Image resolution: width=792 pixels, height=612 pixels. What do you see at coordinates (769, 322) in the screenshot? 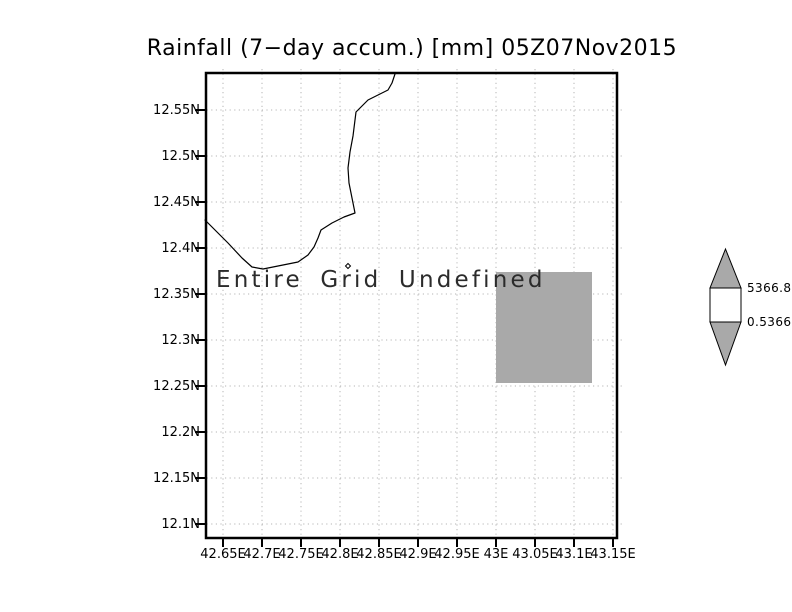
I see `colorbar-min-label: 0.536688` at bounding box center [769, 322].